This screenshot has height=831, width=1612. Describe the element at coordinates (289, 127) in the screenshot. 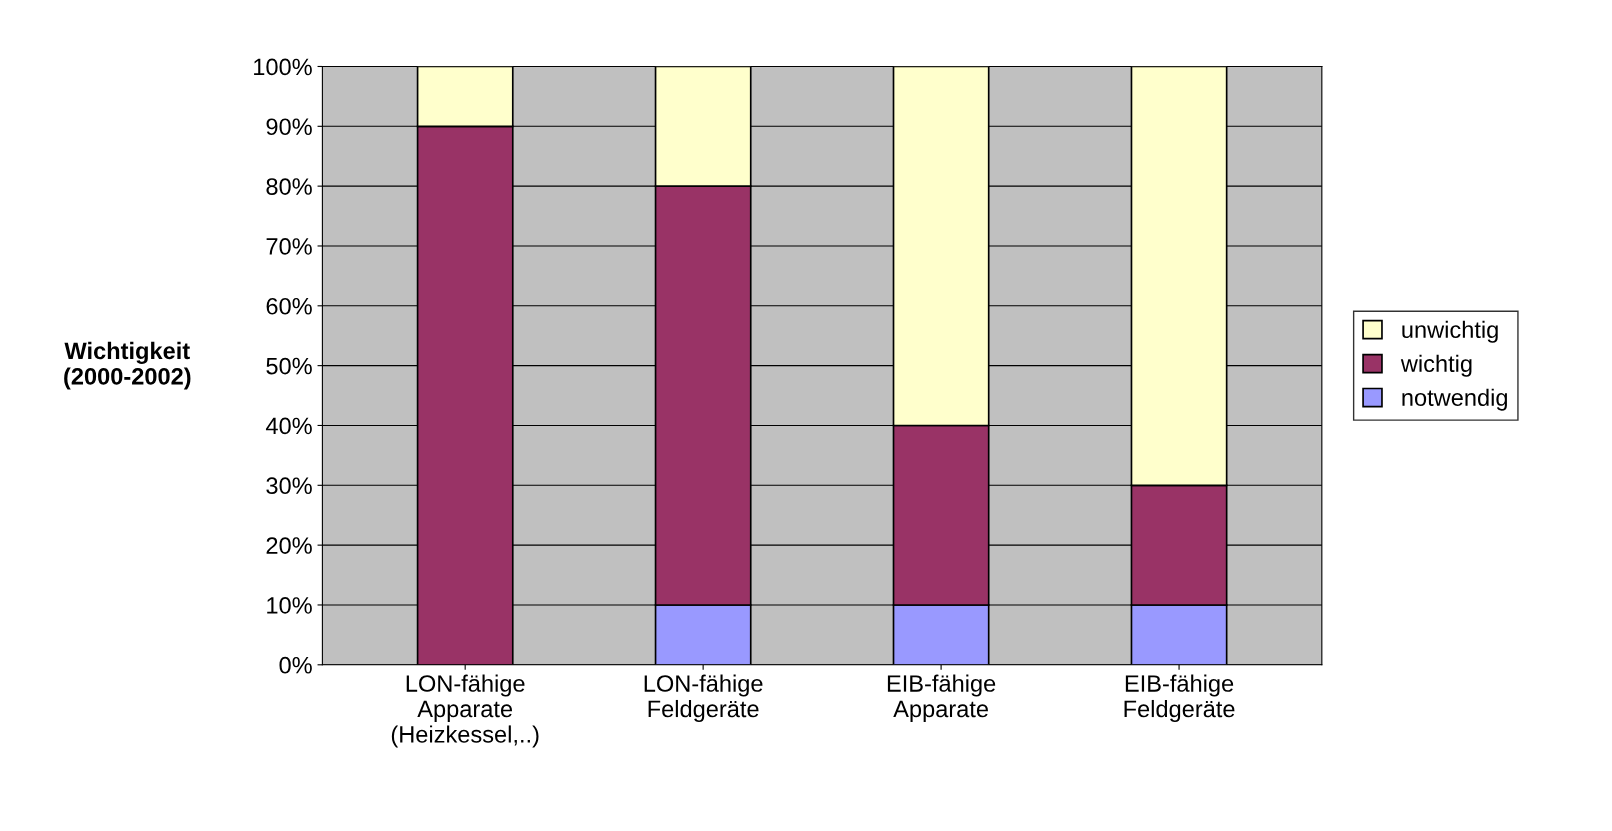

I see `y-tick-label: 90%` at that location.